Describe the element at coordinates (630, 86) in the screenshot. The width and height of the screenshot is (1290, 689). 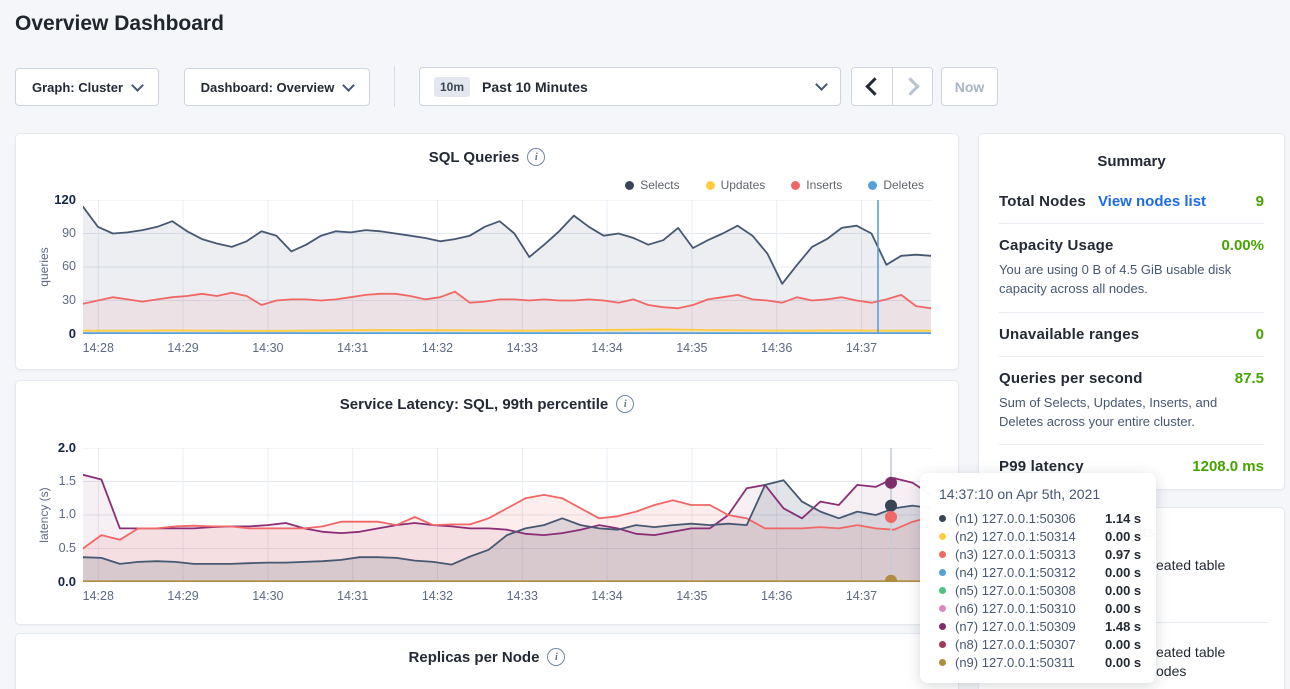
I see `time-range-dropdown: 10m Past 10 Minutes` at that location.